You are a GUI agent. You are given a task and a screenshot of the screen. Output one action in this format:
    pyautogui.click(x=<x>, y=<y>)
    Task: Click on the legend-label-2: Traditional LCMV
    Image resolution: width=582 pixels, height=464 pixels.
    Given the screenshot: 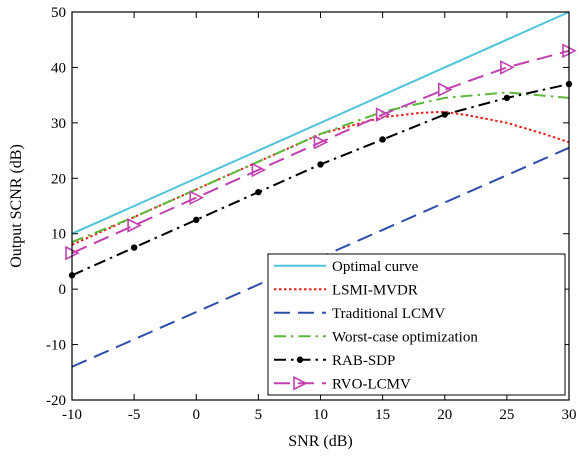 What is the action you would take?
    pyautogui.click(x=388, y=314)
    